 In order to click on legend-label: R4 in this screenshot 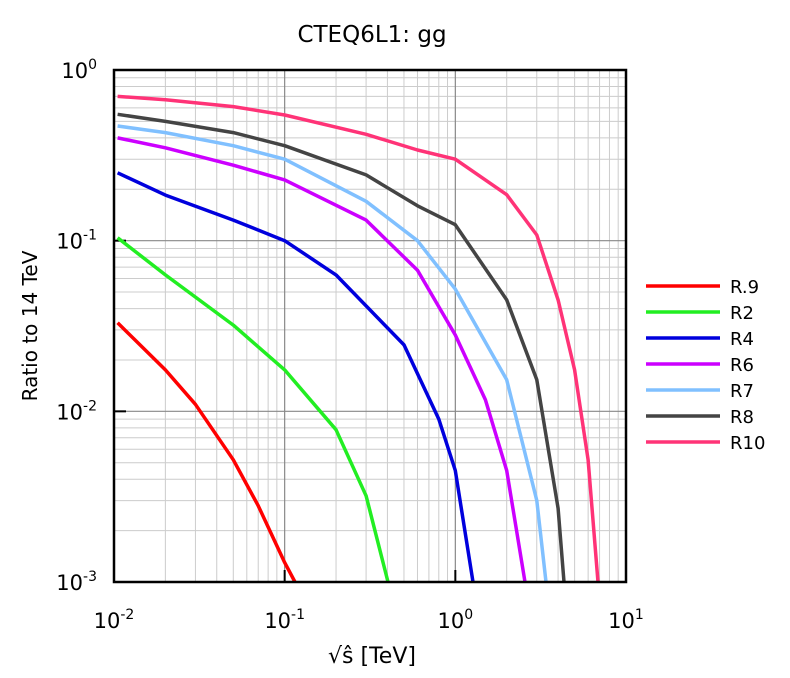, I will do `click(742, 339)`.